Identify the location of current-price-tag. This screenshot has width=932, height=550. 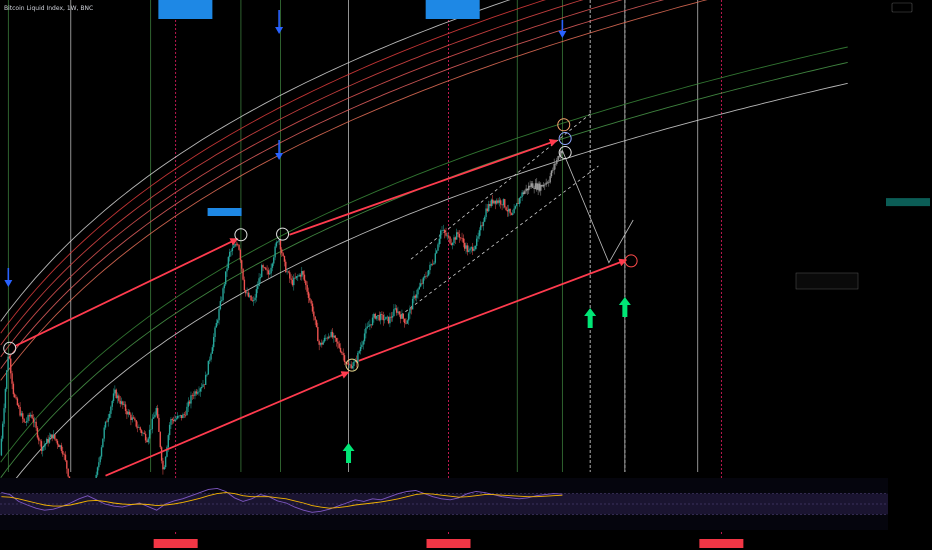
(908, 202).